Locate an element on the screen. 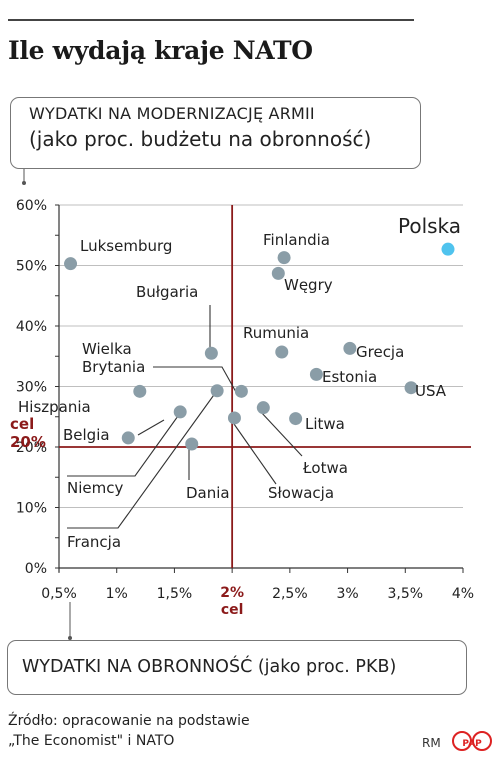  point-label: Estonia is located at coordinates (349, 377).